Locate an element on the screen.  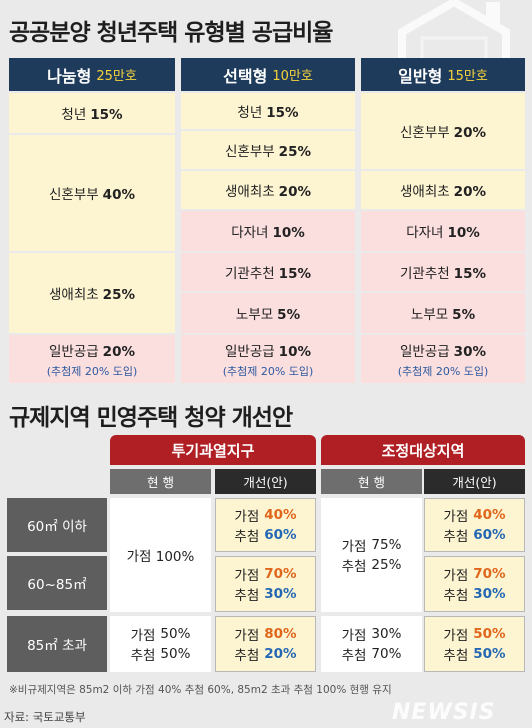
col1-general: 일반공급 20% (추첨제 20% 도입) is located at coordinates (92, 359).